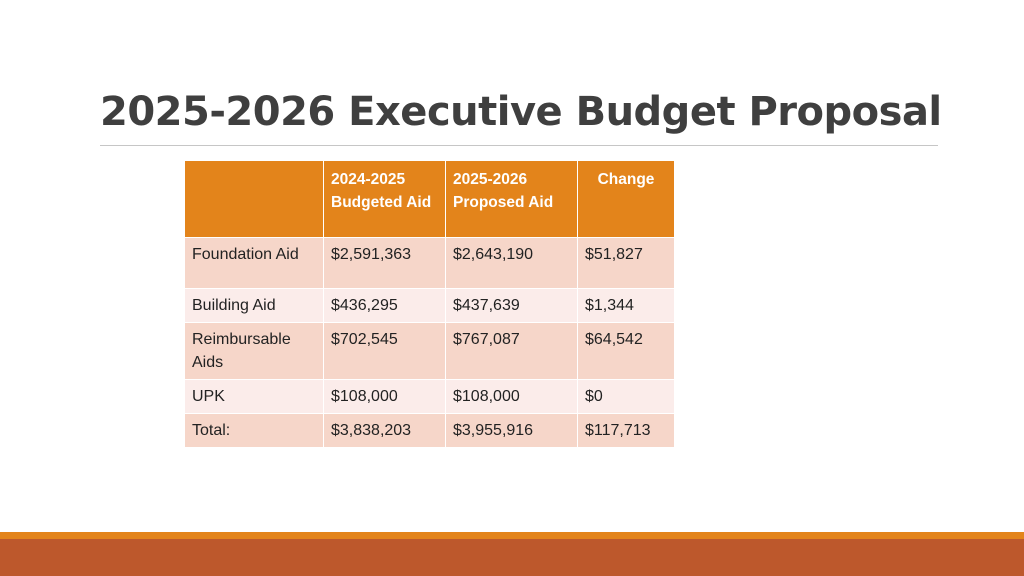 Image resolution: width=1024 pixels, height=576 pixels. Describe the element at coordinates (384, 263) in the screenshot. I see `budgeted-value: $2,591,363` at that location.